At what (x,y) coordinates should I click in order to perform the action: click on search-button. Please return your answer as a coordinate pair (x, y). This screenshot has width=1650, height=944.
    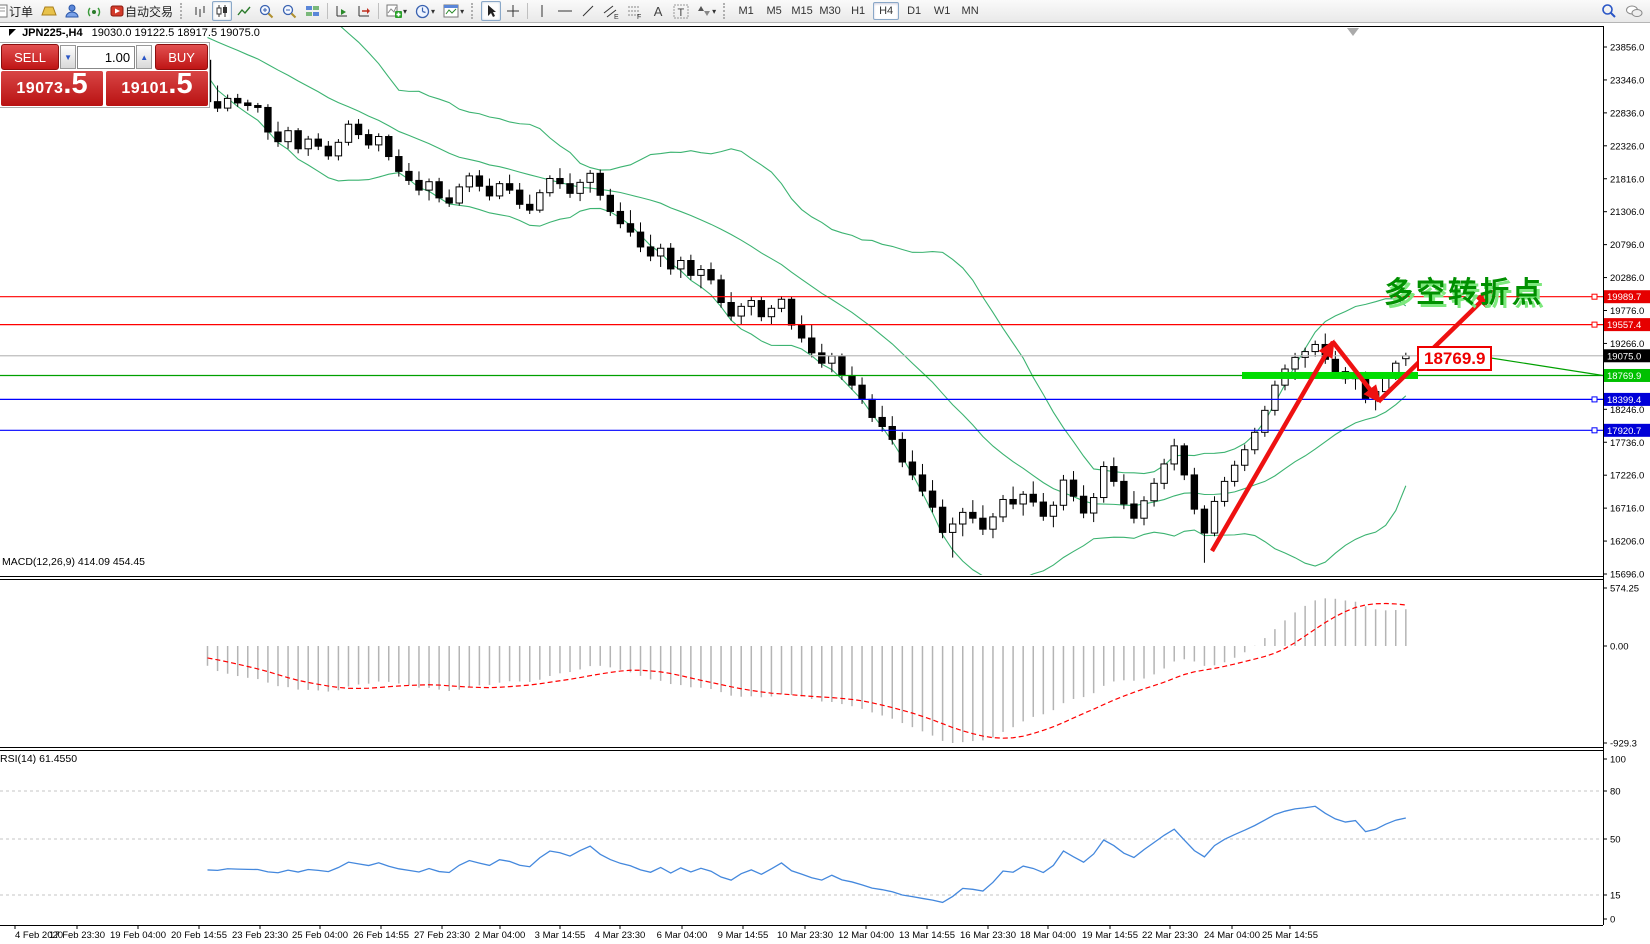
    Looking at the image, I should click on (1609, 11).